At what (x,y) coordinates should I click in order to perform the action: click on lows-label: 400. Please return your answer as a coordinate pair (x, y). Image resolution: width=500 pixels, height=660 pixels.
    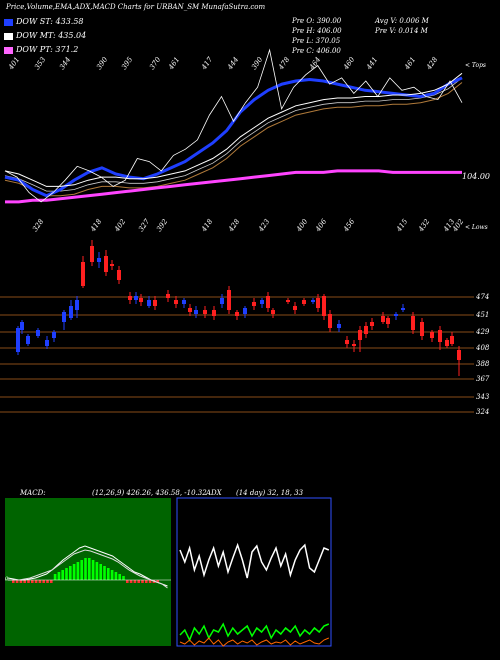
    Looking at the image, I should click on (302, 225).